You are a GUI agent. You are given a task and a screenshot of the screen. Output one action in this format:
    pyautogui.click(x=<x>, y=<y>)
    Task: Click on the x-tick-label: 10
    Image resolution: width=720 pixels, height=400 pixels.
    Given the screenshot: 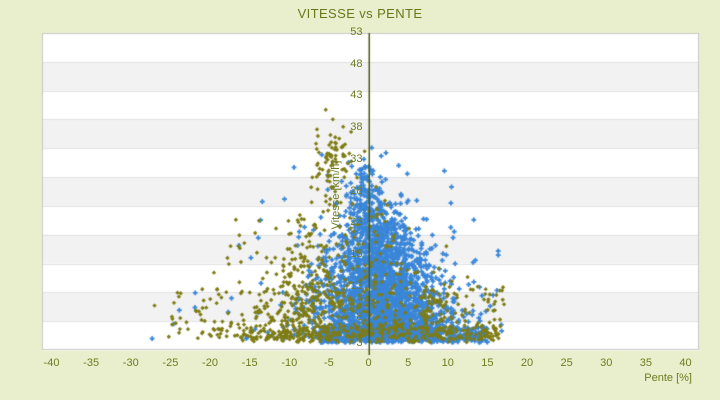 What is the action you would take?
    pyautogui.click(x=447, y=363)
    